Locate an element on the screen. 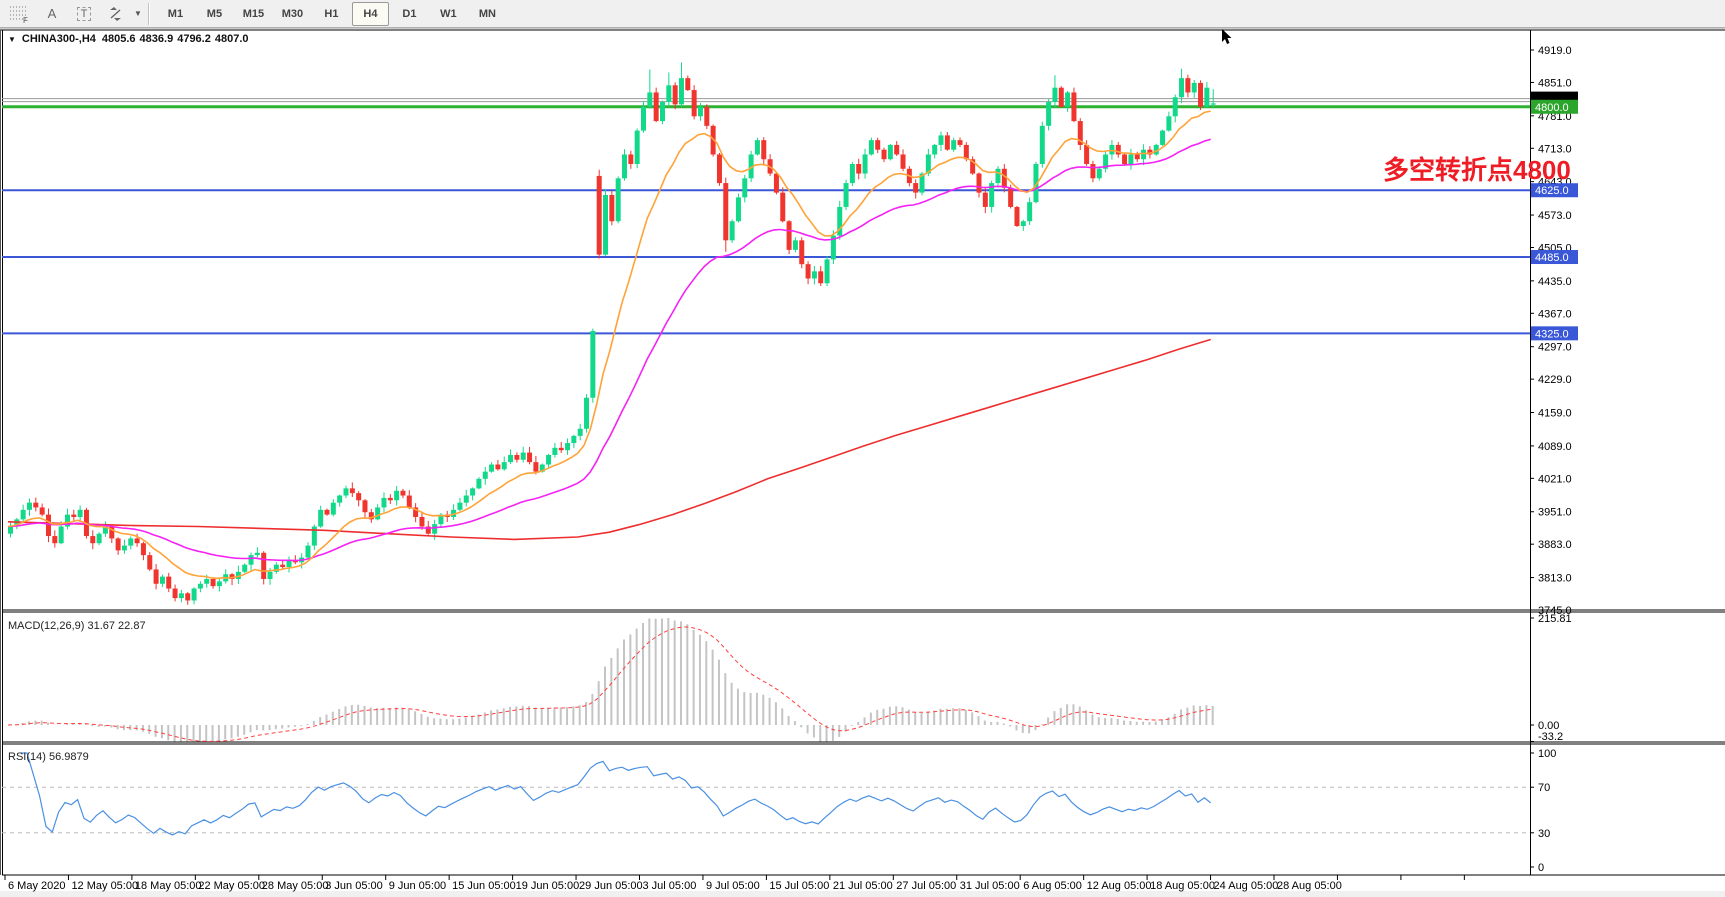 This screenshot has height=897, width=1725. timeframe-button-m5: M5 is located at coordinates (214, 13).